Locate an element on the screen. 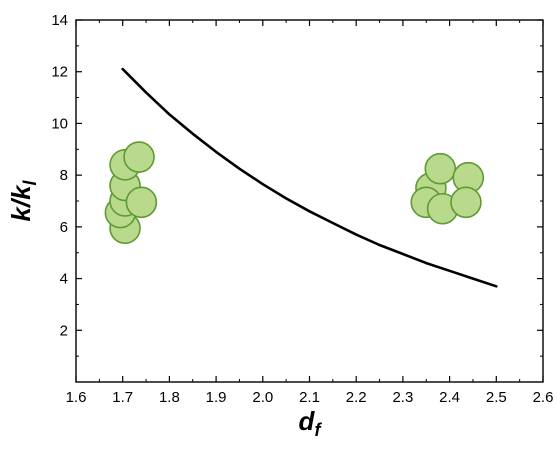 This screenshot has height=449, width=557. x-tick-label: 2.5 is located at coordinates (496, 397).